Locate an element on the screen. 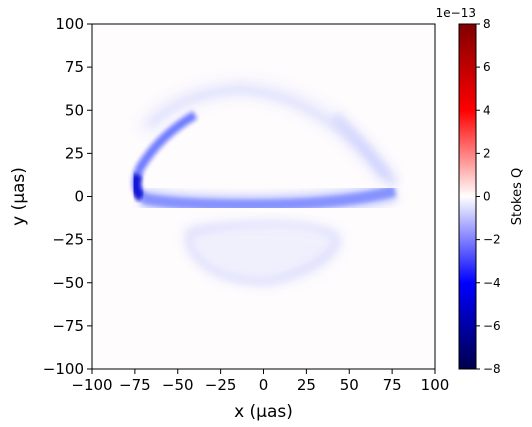  x-tick-label: −50 is located at coordinates (178, 385).